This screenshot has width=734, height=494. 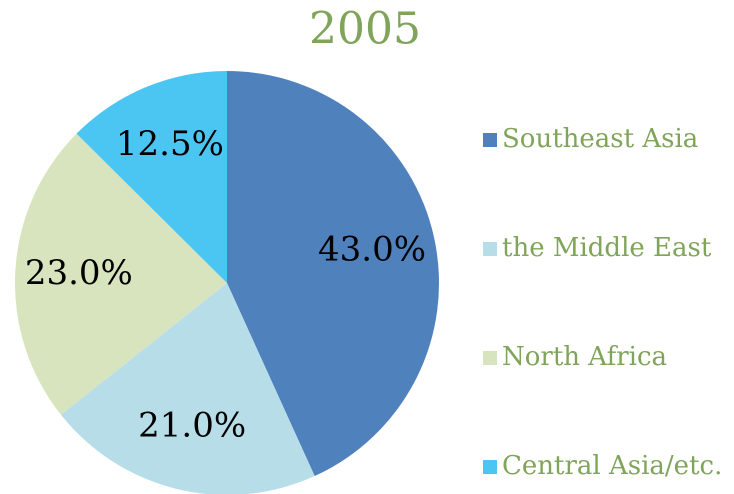 What do you see at coordinates (365, 29) in the screenshot?
I see `chart-title: 2005` at bounding box center [365, 29].